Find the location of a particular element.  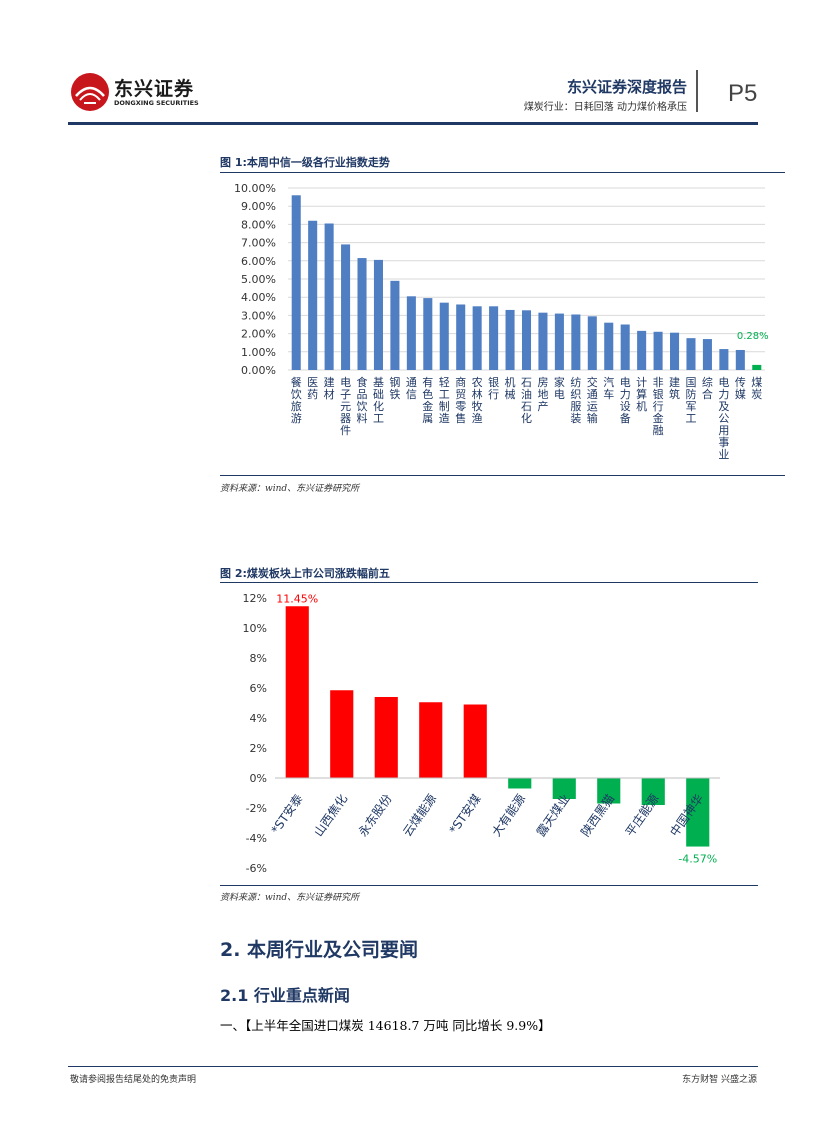

x-category-label: 医药 is located at coordinates (312, 388).